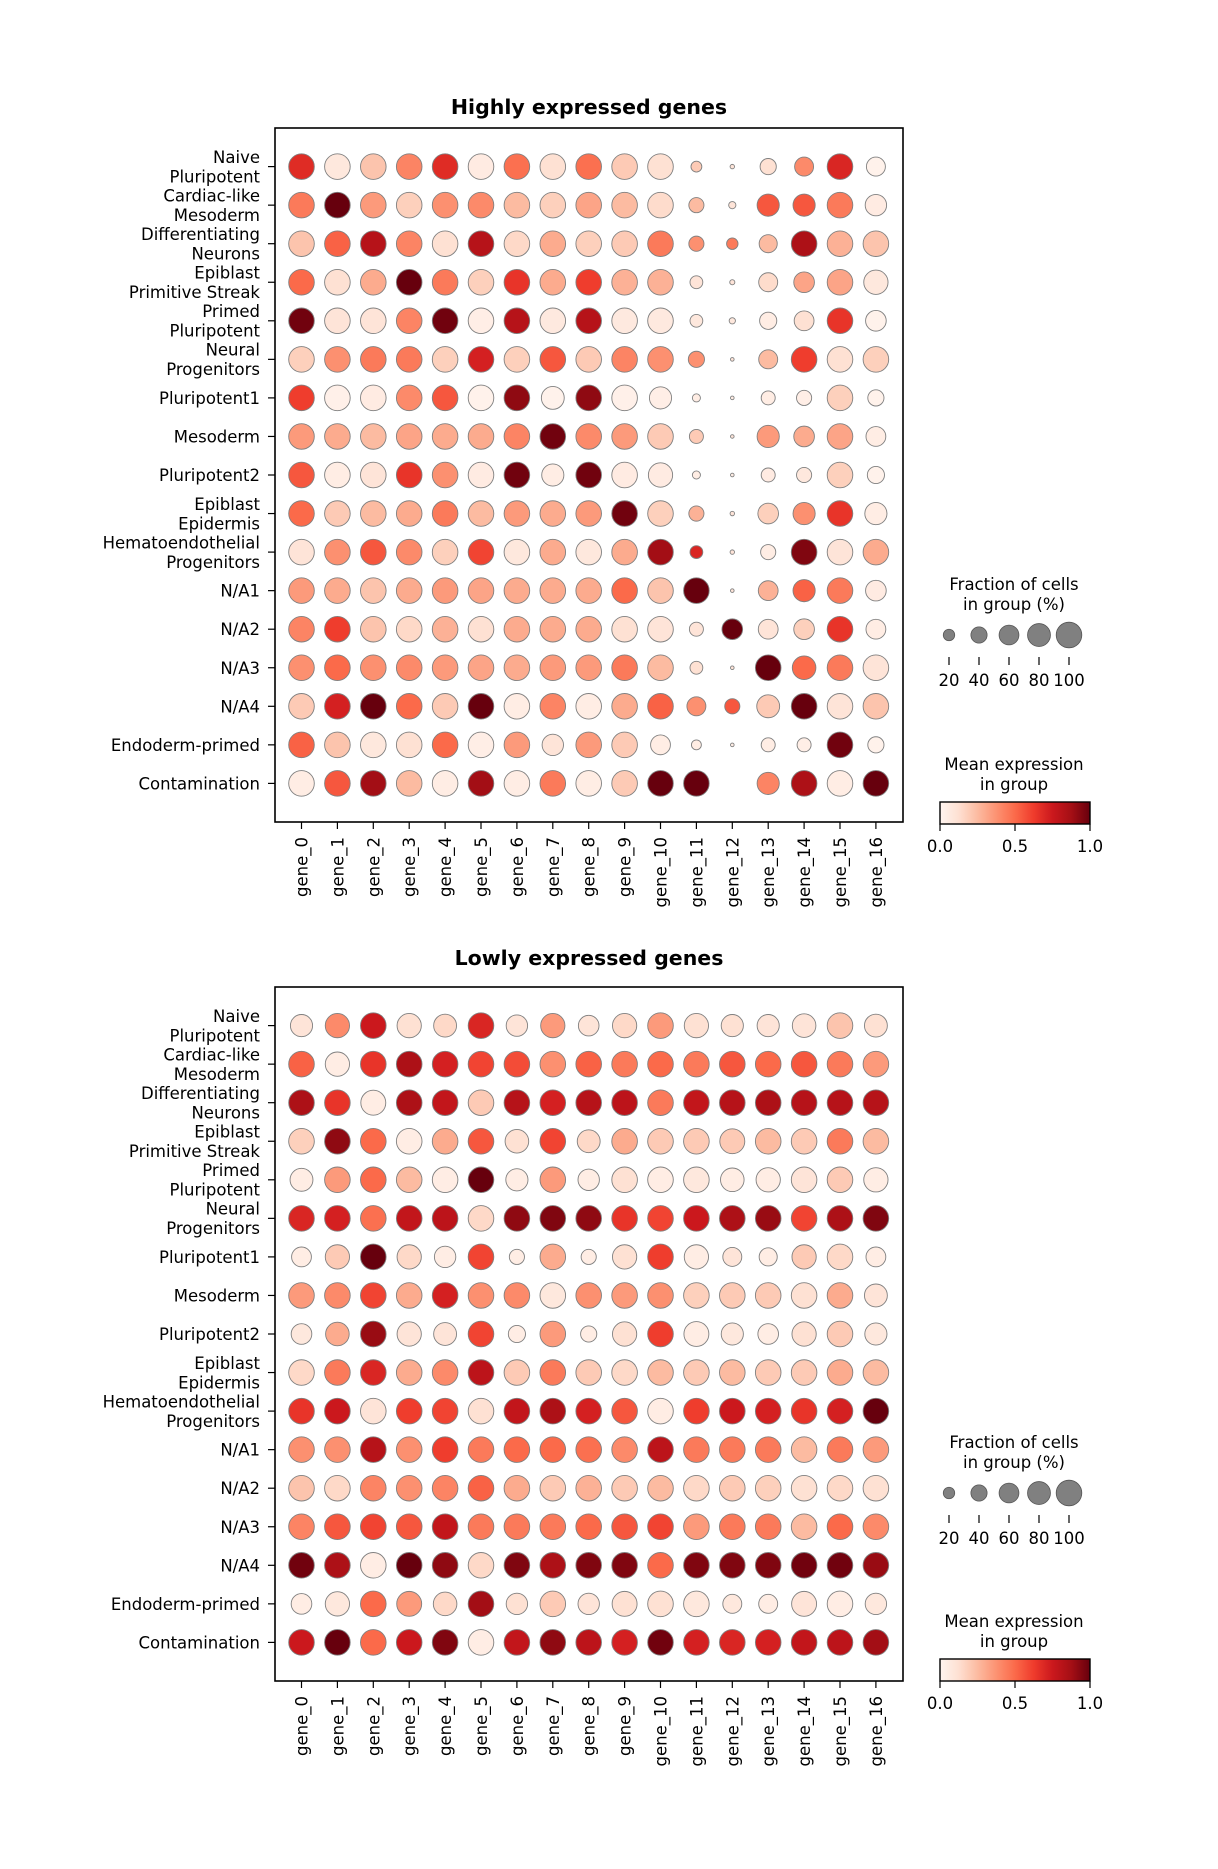  What do you see at coordinates (409, 321) in the screenshot?
I see `dot-gene_3-row4` at bounding box center [409, 321].